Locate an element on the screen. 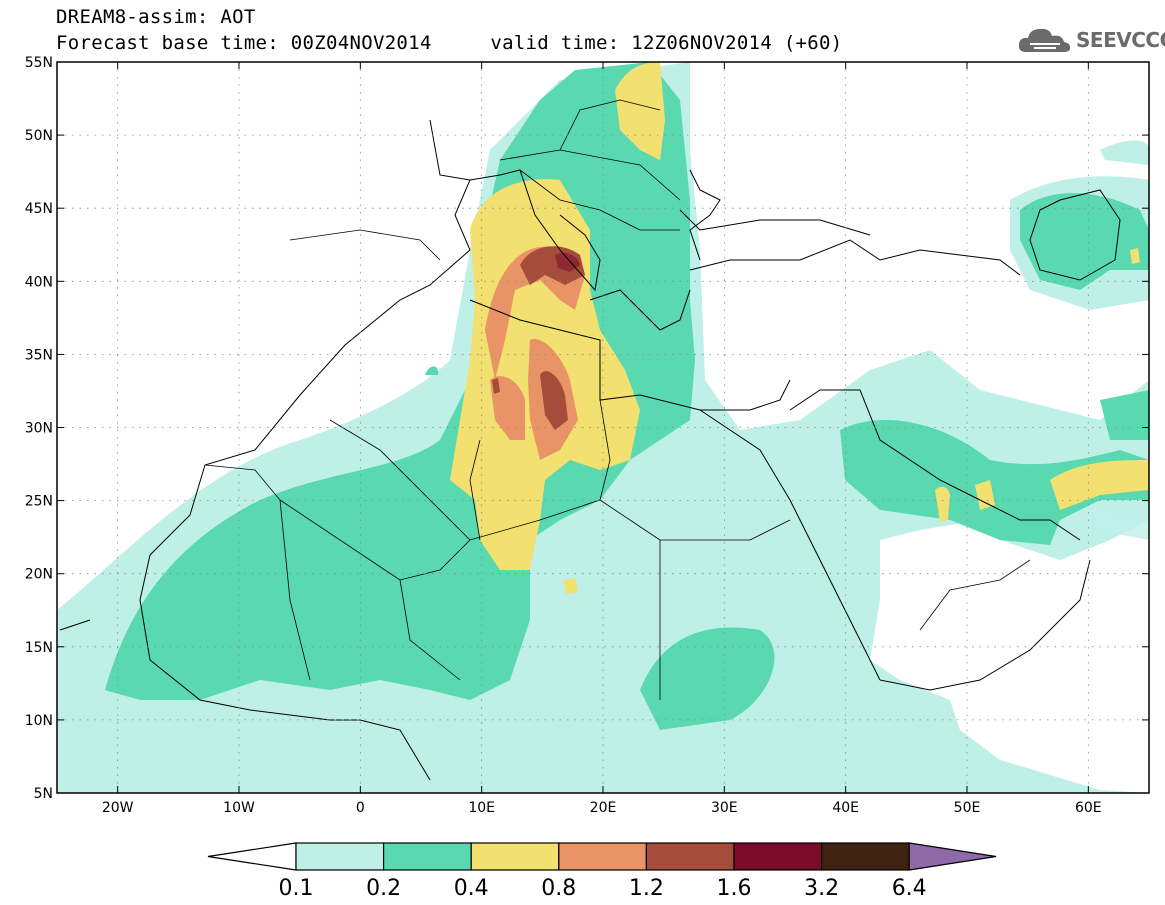  map-title: DREAM8-assim: AOT is located at coordinates (156, 17).